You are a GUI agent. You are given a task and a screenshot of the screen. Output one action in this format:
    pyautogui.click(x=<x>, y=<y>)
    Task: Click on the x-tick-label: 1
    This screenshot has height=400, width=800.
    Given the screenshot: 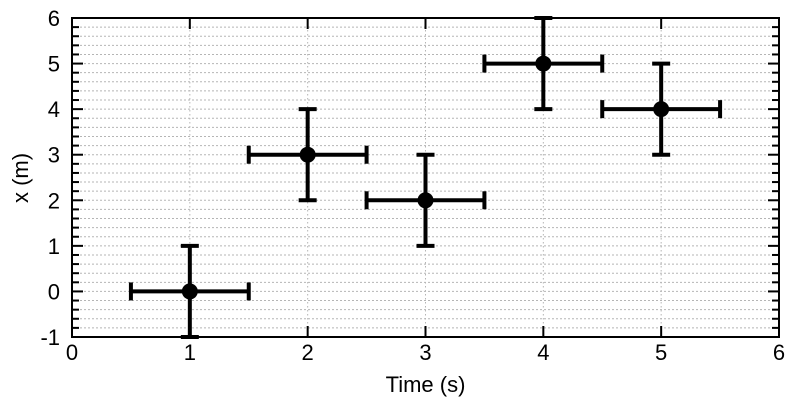 What is the action you would take?
    pyautogui.click(x=190, y=352)
    